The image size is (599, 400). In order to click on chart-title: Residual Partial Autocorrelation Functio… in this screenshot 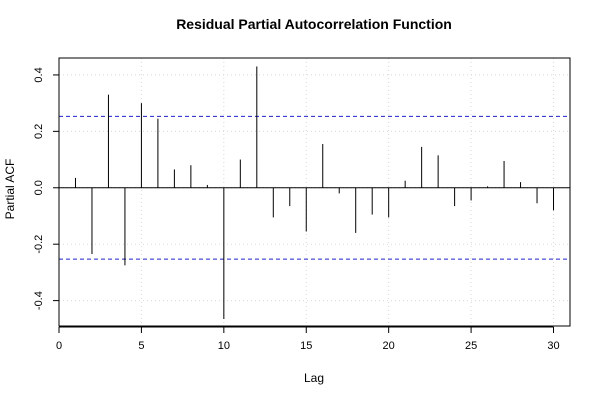, I will do `click(314, 24)`.